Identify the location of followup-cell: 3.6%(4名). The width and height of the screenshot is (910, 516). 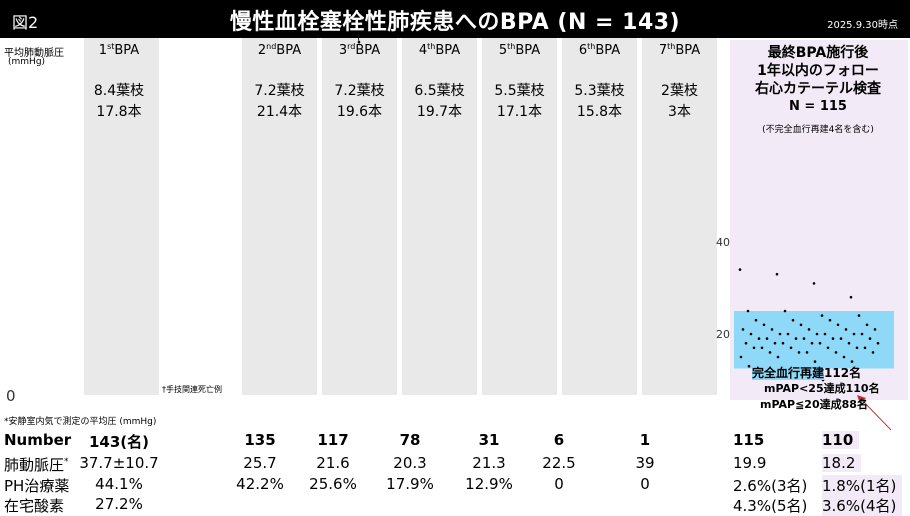
(862, 505).